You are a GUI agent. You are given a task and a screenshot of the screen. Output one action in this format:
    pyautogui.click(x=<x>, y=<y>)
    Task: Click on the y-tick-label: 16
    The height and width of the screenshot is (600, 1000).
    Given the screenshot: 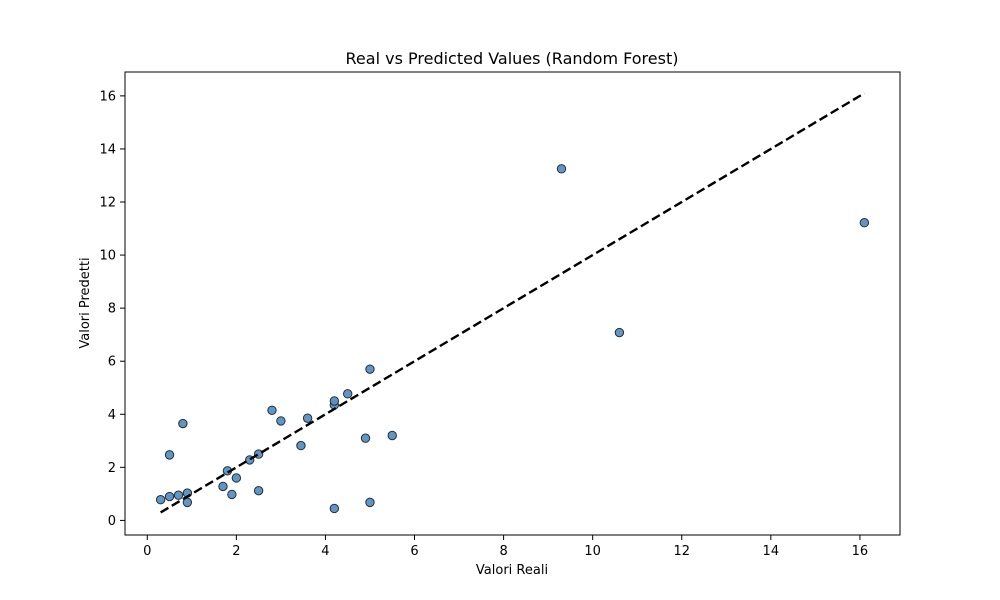 What is the action you would take?
    pyautogui.click(x=107, y=96)
    